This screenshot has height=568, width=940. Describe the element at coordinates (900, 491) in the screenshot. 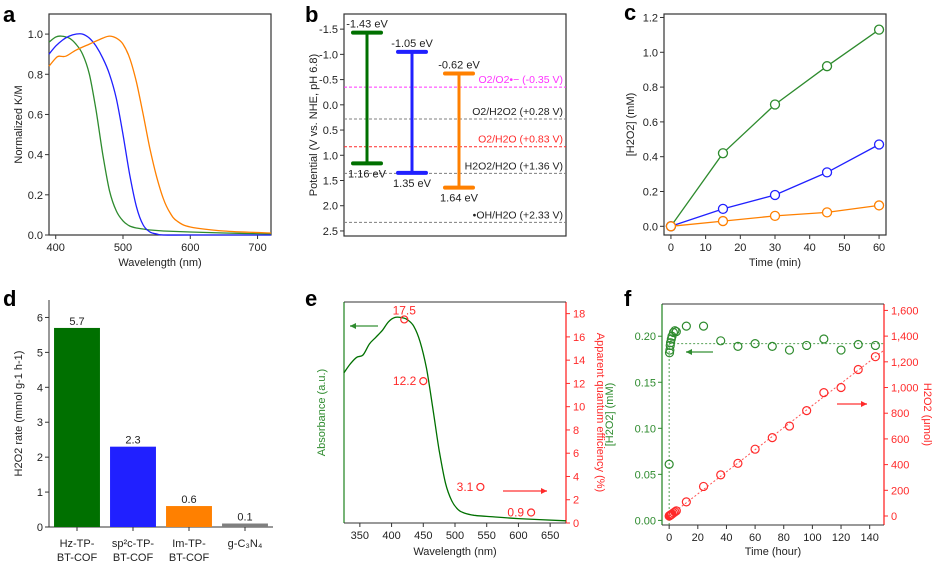

I see `y-right-tick-label: 200` at that location.